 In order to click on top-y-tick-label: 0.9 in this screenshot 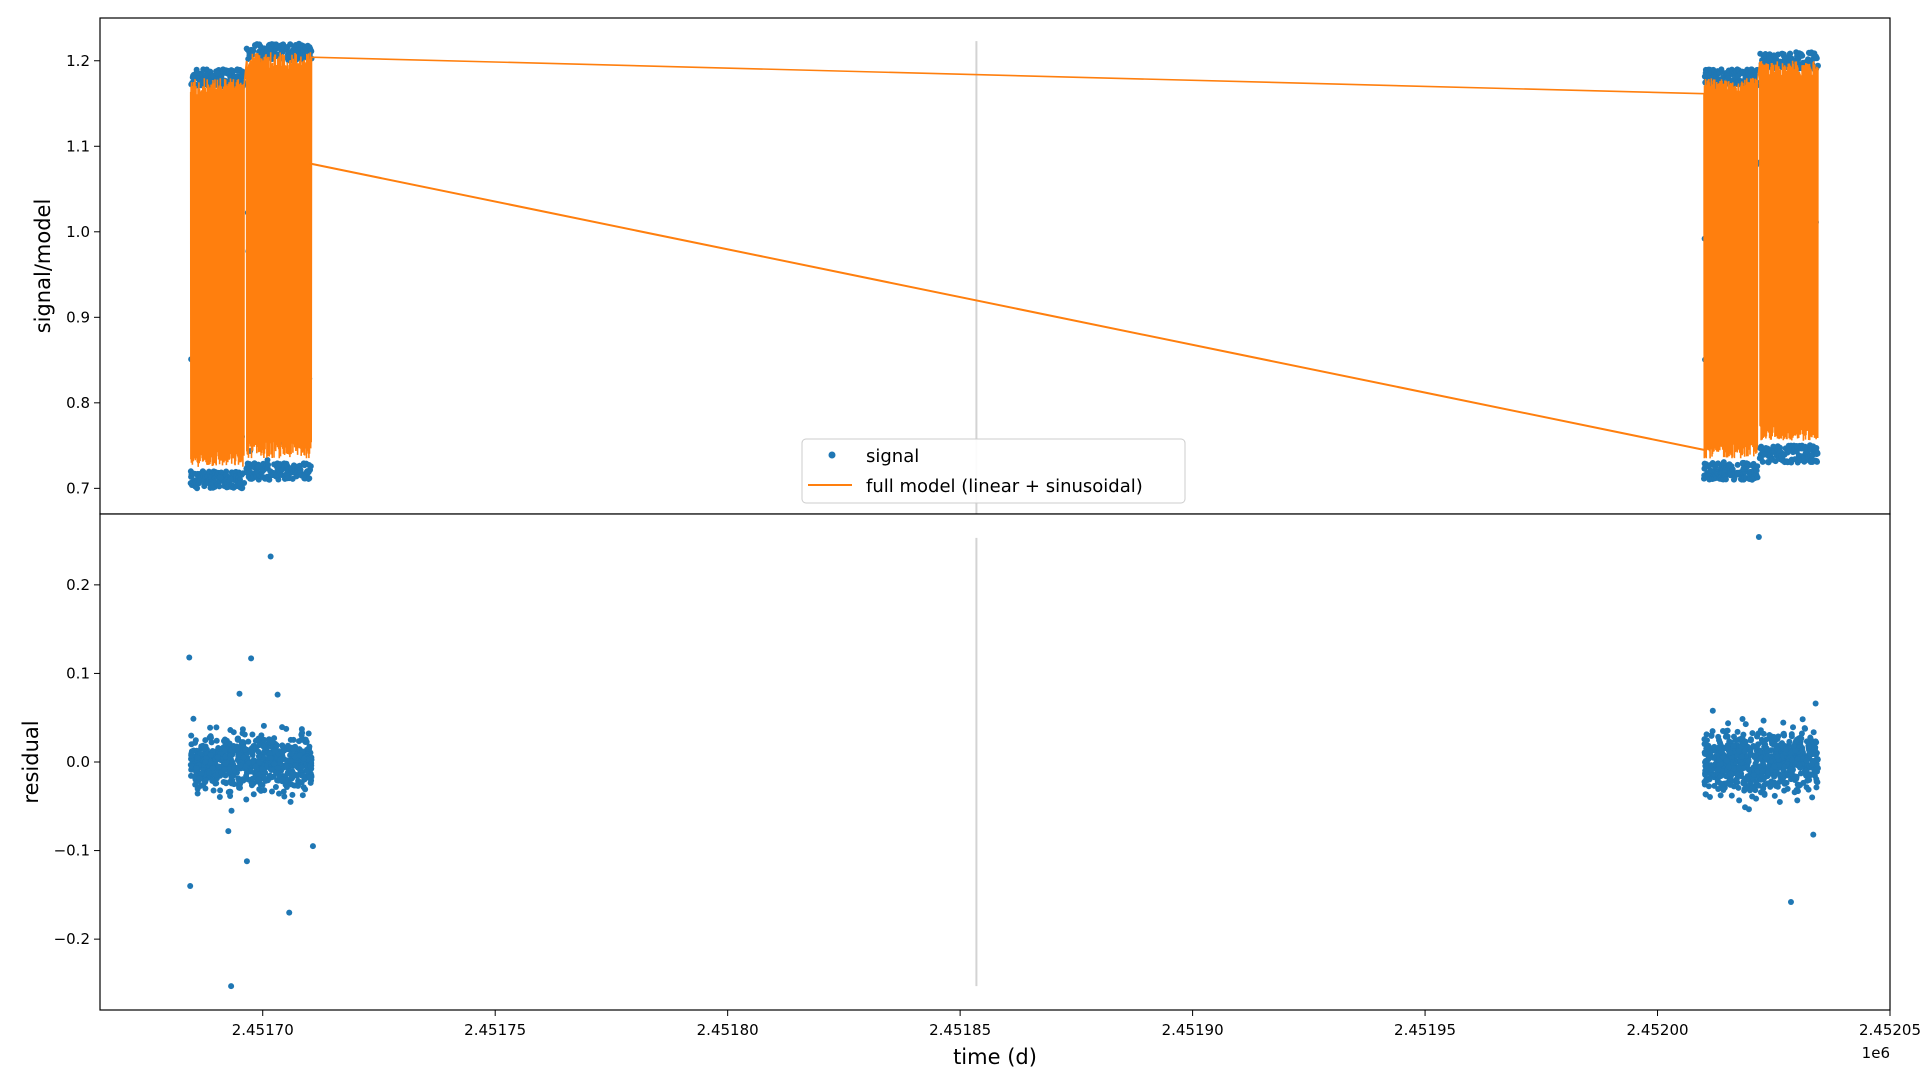, I will do `click(78, 317)`.